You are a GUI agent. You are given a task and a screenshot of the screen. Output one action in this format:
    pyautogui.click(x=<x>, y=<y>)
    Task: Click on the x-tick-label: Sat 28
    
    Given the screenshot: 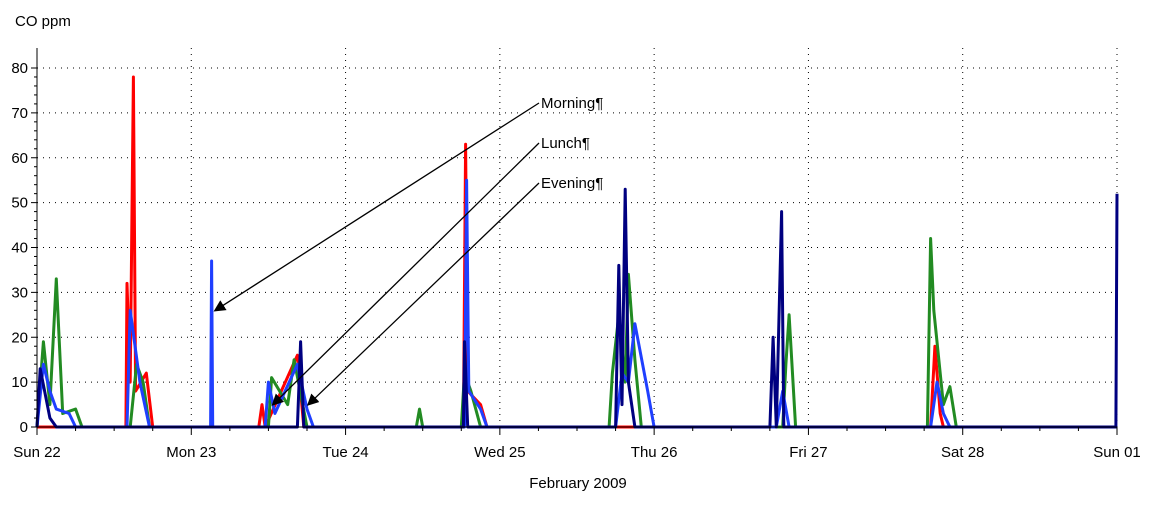 What is the action you would take?
    pyautogui.click(x=962, y=452)
    